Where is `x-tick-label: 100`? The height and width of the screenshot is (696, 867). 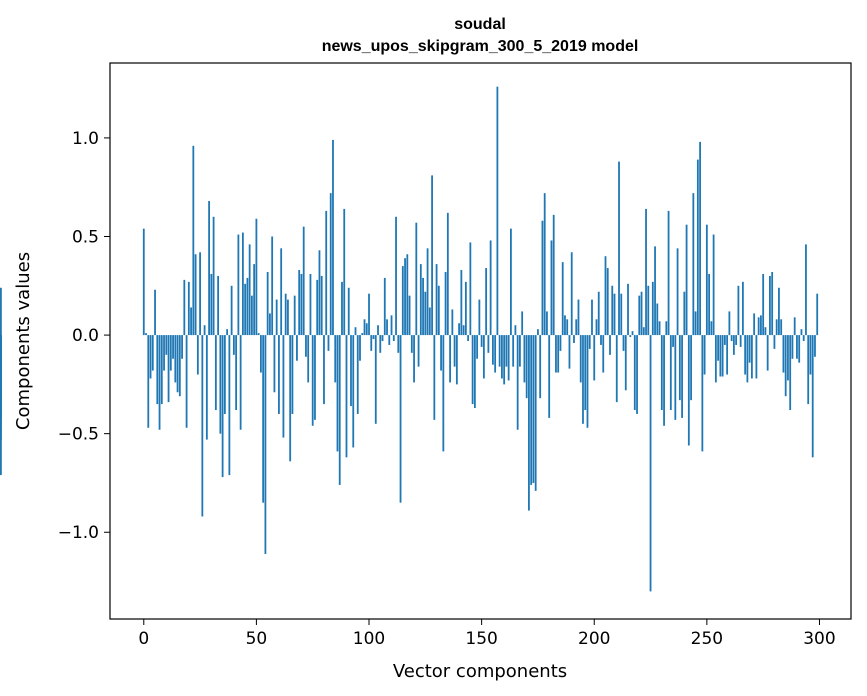
x-tick-label: 100 is located at coordinates (369, 639).